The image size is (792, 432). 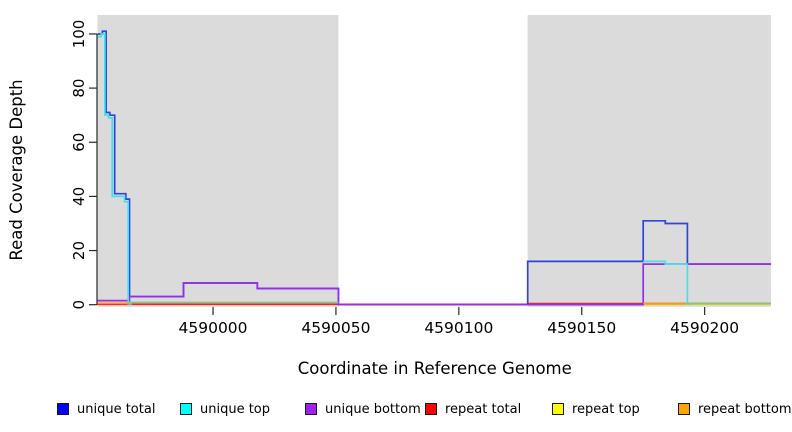 What do you see at coordinates (79, 34) in the screenshot?
I see `y-tick-label: 100` at bounding box center [79, 34].